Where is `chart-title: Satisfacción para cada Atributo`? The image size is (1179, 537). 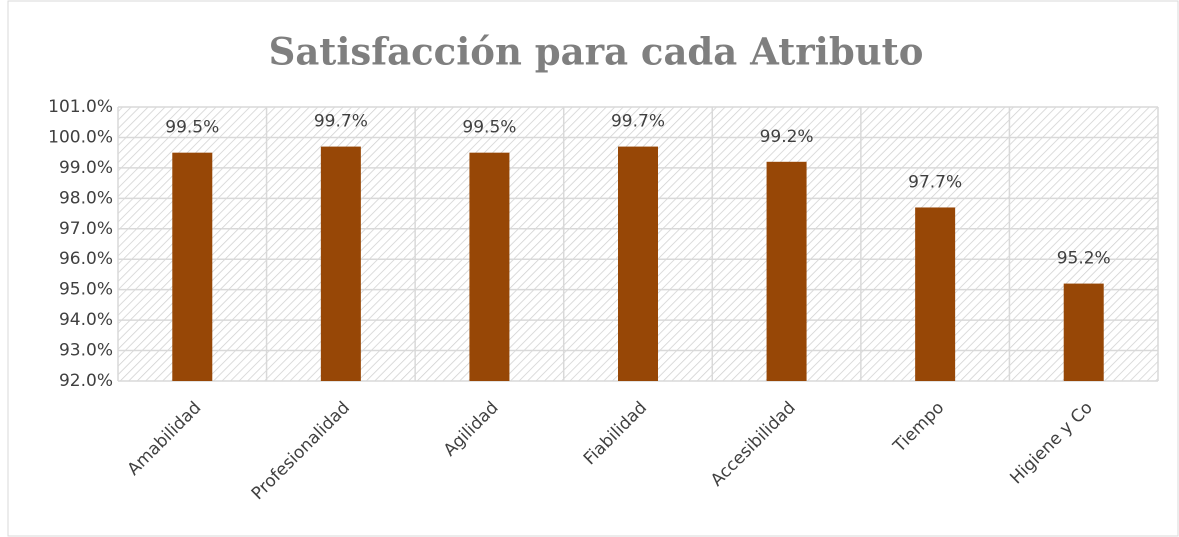
chart-title: Satisfacción para cada Atributo is located at coordinates (596, 52).